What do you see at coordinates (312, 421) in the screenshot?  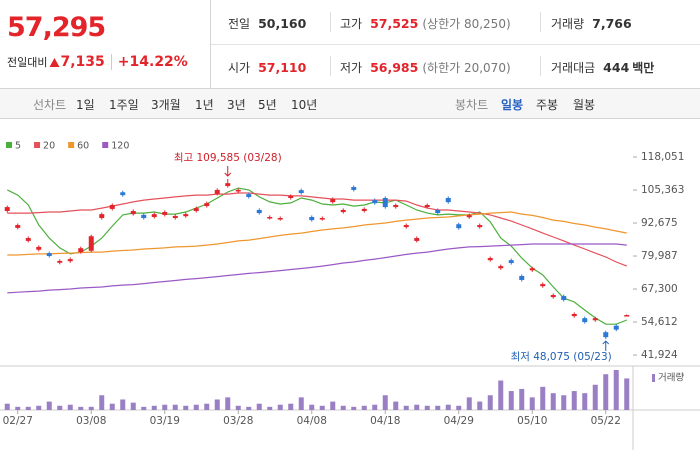 I see `x-tick-label: 04/08` at bounding box center [312, 421].